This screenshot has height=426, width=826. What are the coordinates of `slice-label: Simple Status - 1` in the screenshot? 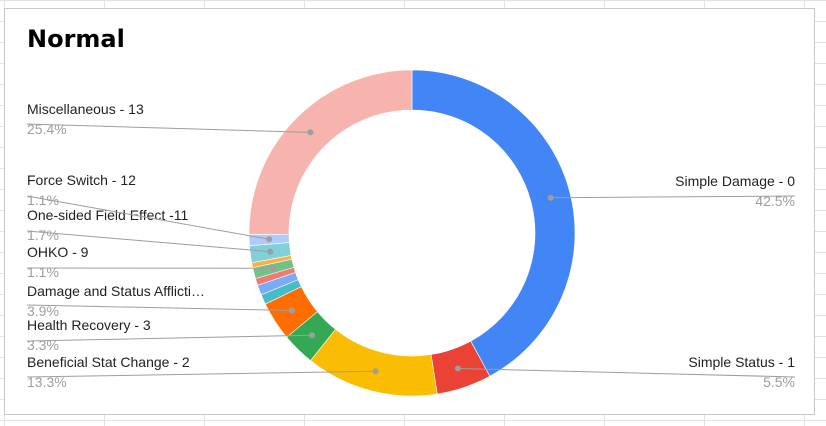 It's located at (741, 362).